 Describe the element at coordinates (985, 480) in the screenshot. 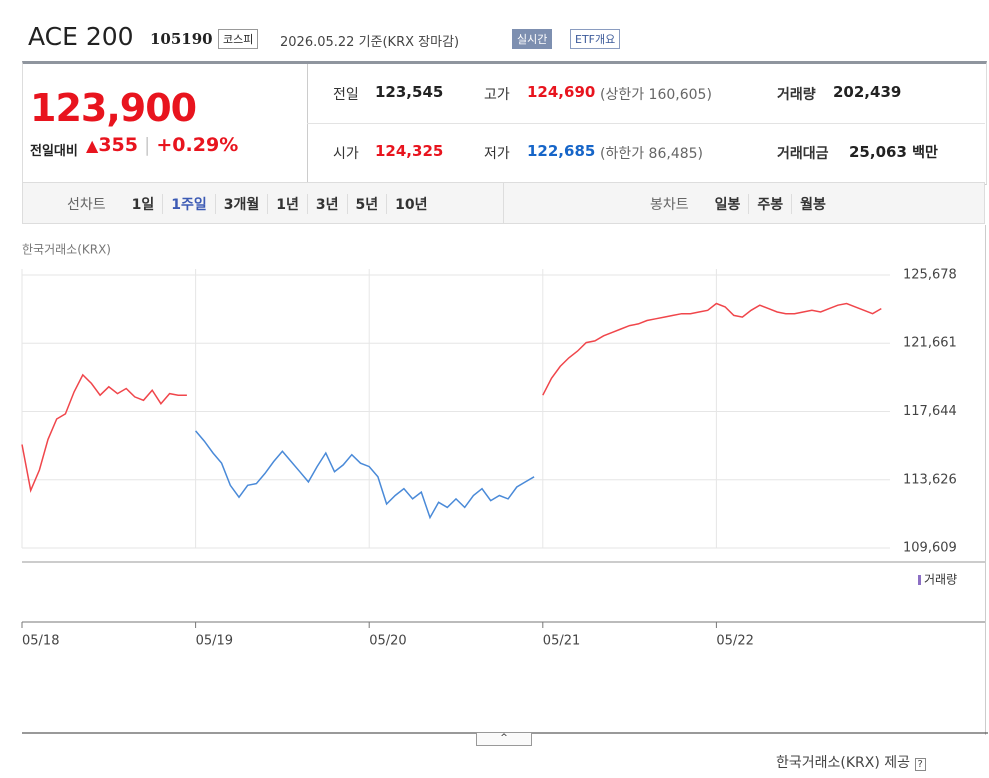

I see `border` at that location.